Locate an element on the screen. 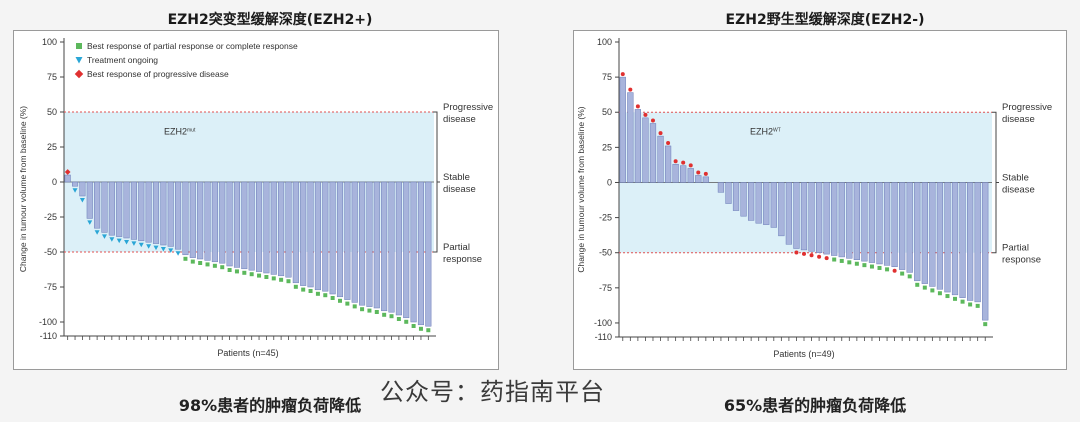 This screenshot has height=422, width=1080. y-tick-label: -100 is located at coordinates (48, 322).